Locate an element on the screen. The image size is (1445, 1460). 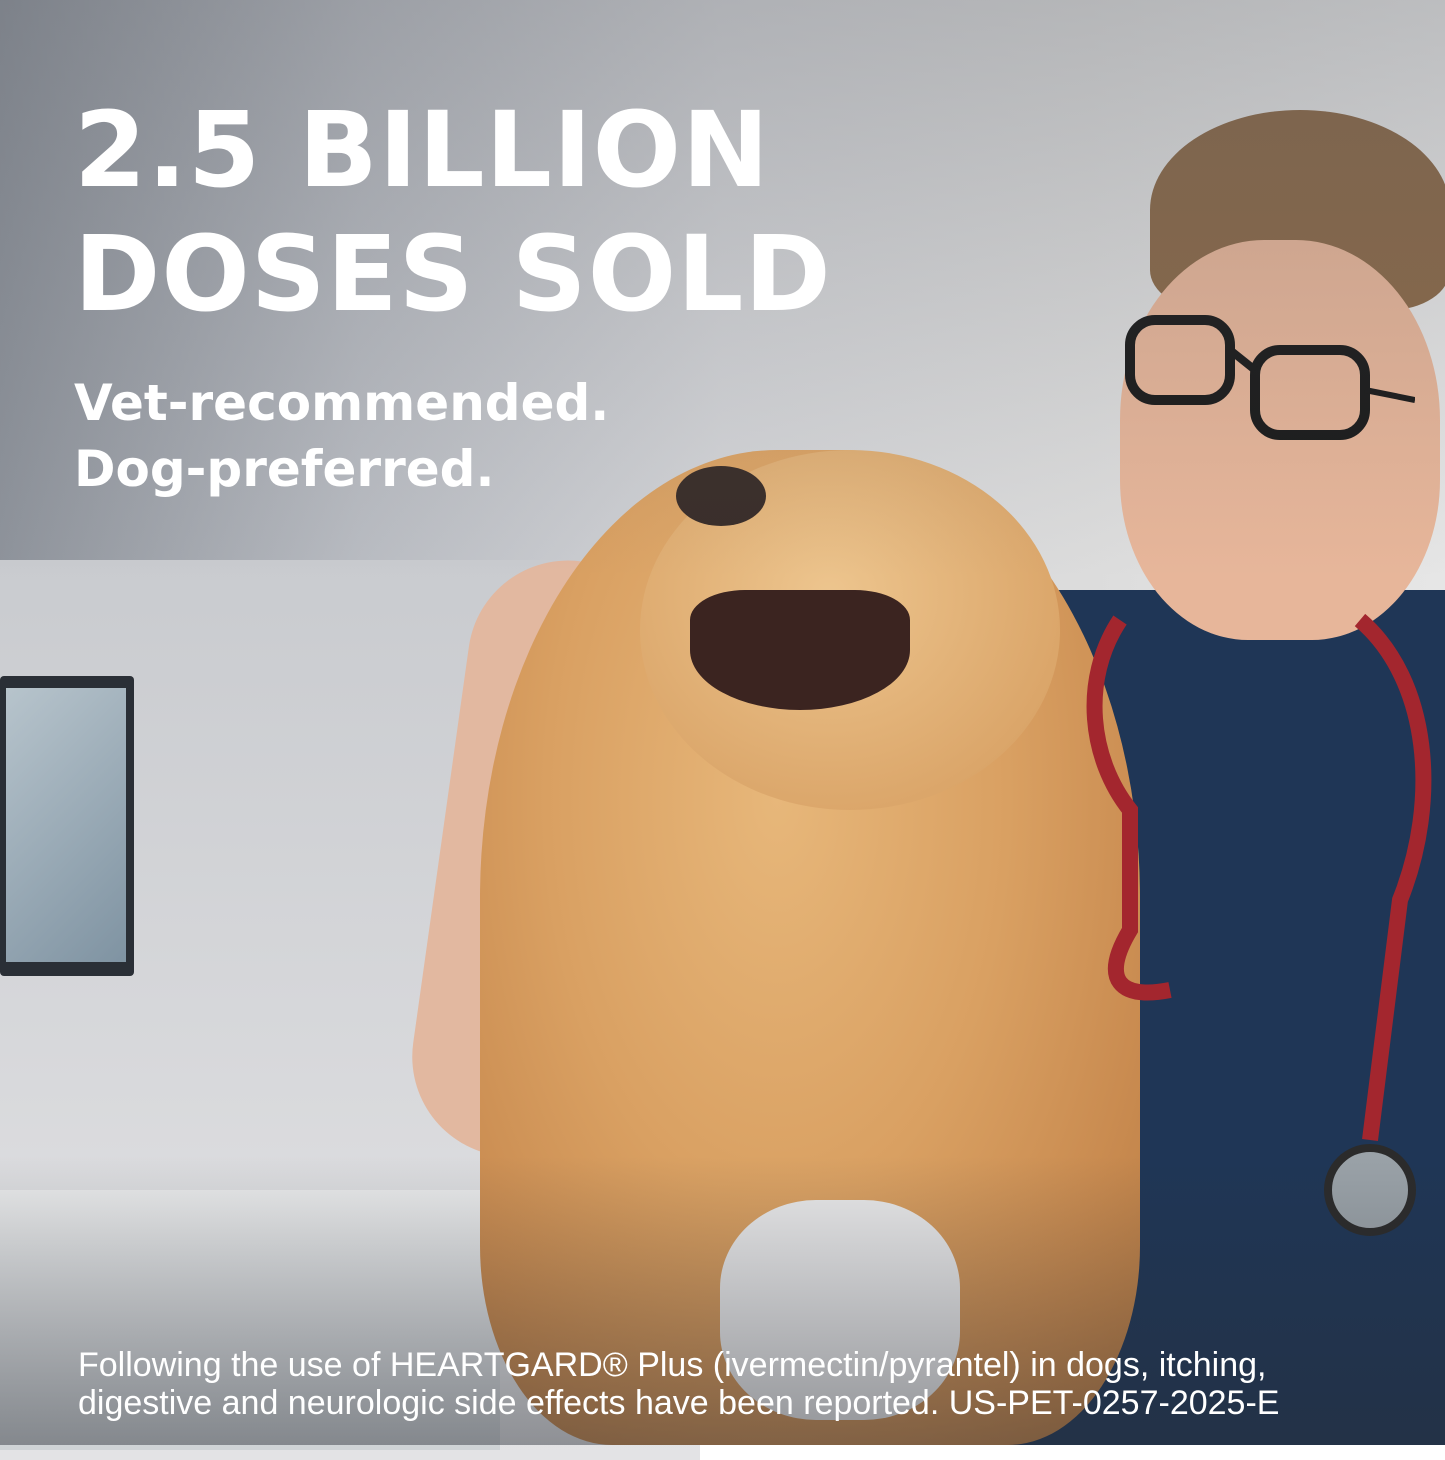
exam-table is located at coordinates (250, 1320).